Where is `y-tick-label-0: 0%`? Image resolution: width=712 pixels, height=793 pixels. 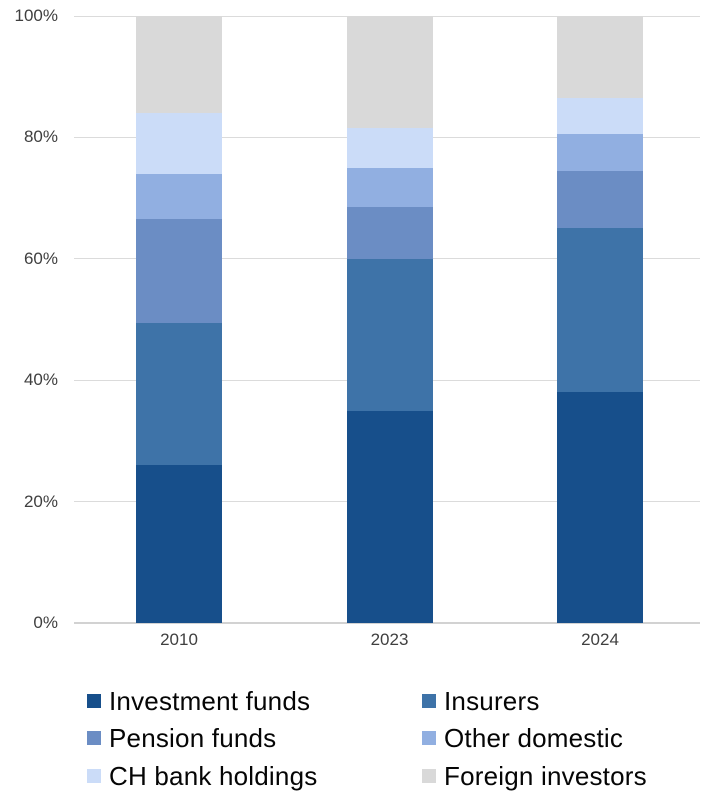 y-tick-label-0: 0% is located at coordinates (45, 622).